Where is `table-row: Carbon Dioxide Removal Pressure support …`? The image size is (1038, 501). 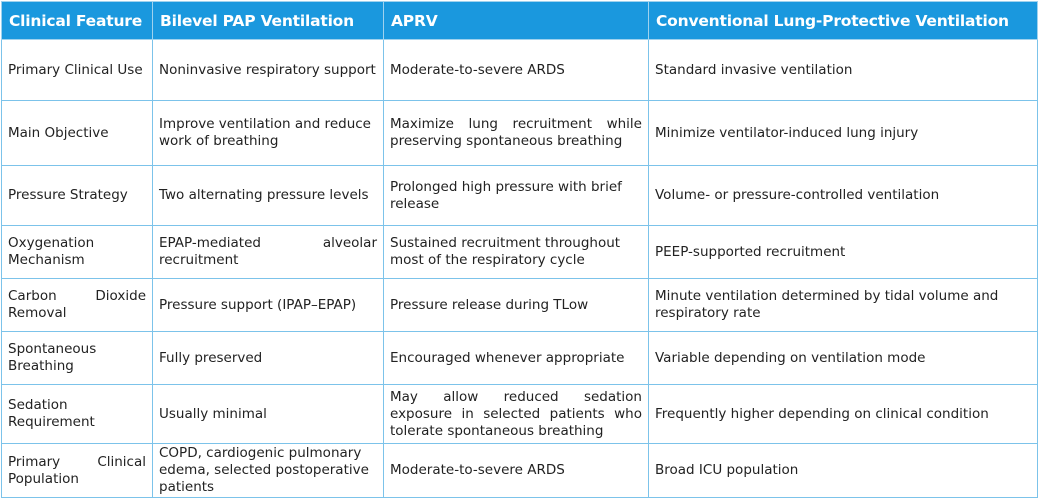 table-row: Carbon Dioxide Removal Pressure support … is located at coordinates (519, 305).